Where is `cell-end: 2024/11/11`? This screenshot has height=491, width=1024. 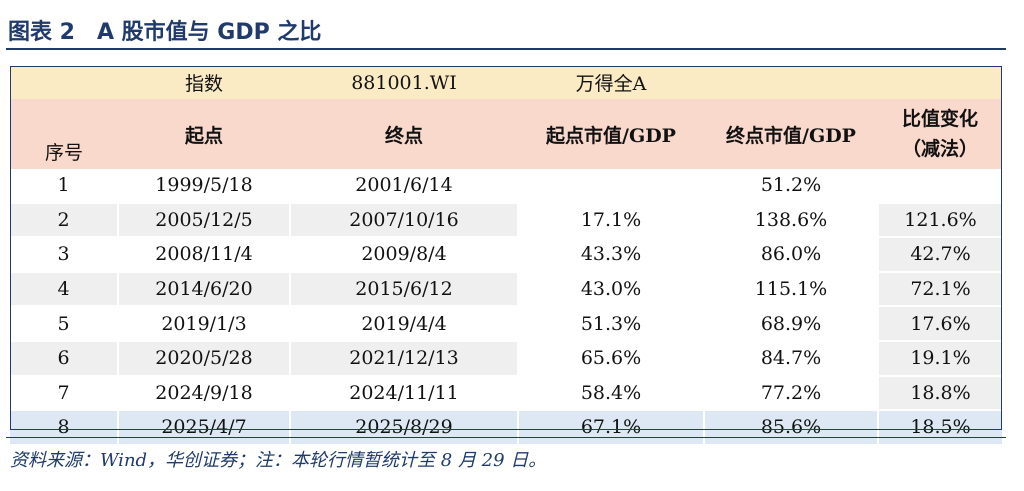
cell-end: 2024/11/11 is located at coordinates (404, 393).